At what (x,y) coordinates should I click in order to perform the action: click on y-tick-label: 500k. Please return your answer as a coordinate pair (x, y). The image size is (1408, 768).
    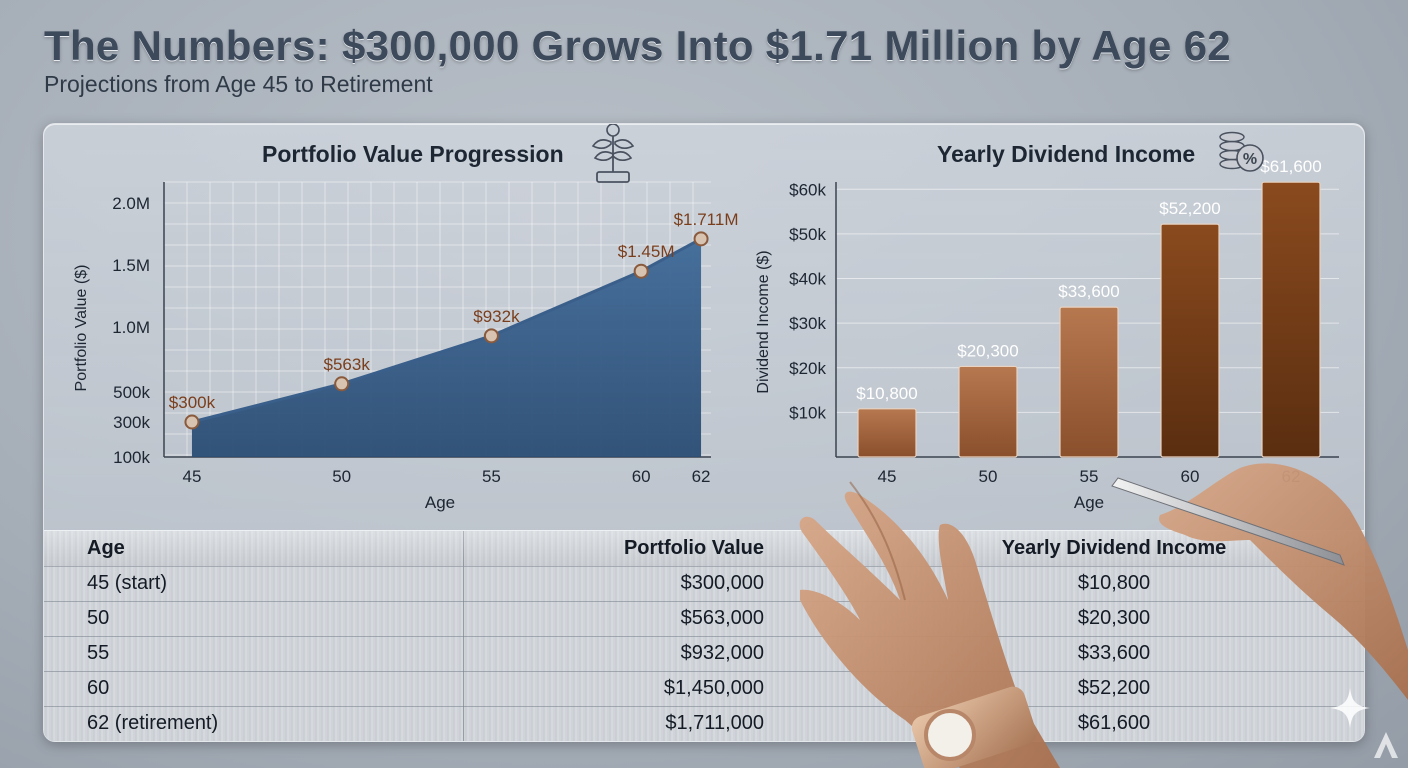
    Looking at the image, I should click on (131, 392).